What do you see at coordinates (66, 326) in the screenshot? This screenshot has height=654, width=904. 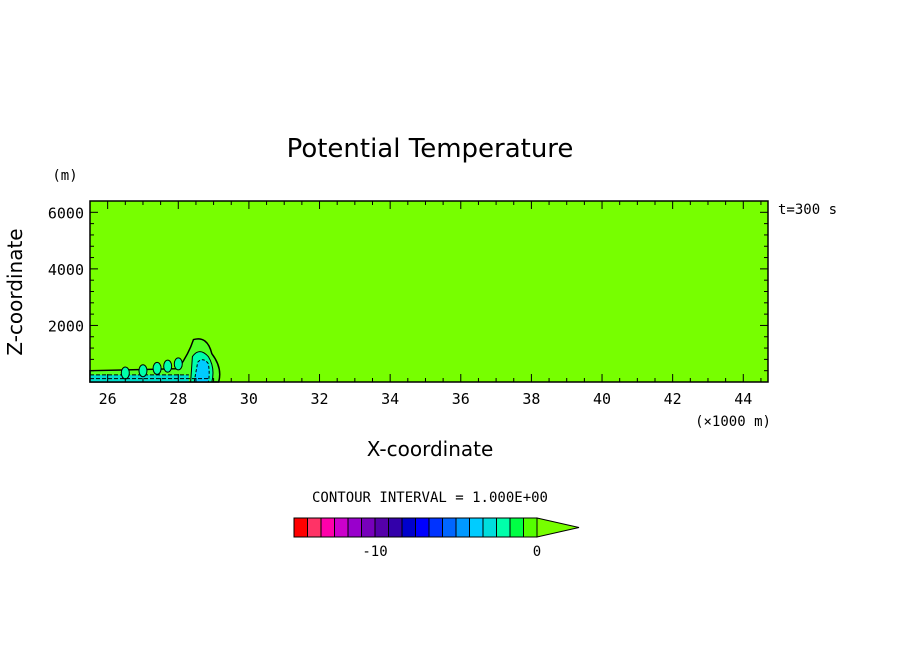 I see `y-tick-label: 2000` at bounding box center [66, 326].